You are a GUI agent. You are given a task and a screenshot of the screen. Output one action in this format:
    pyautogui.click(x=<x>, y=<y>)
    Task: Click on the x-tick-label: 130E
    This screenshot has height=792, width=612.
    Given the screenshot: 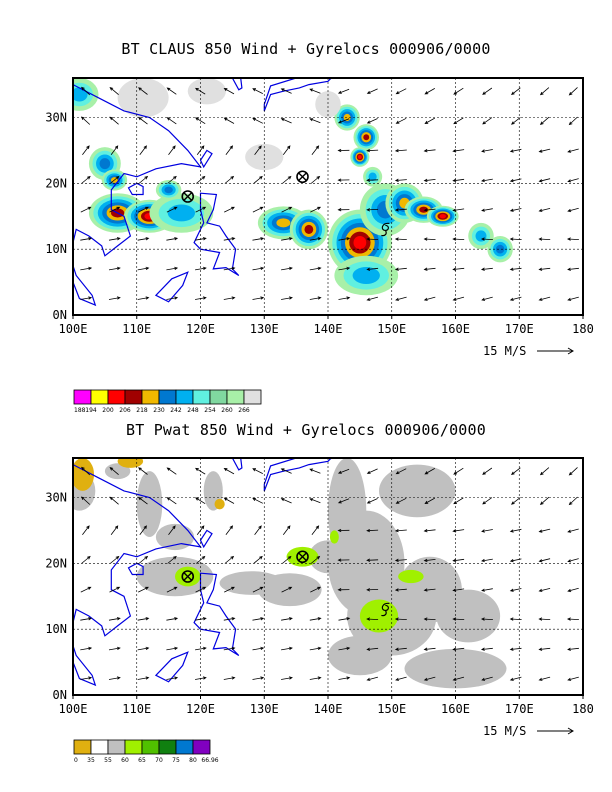 What is the action you would take?
    pyautogui.click(x=264, y=329)
    